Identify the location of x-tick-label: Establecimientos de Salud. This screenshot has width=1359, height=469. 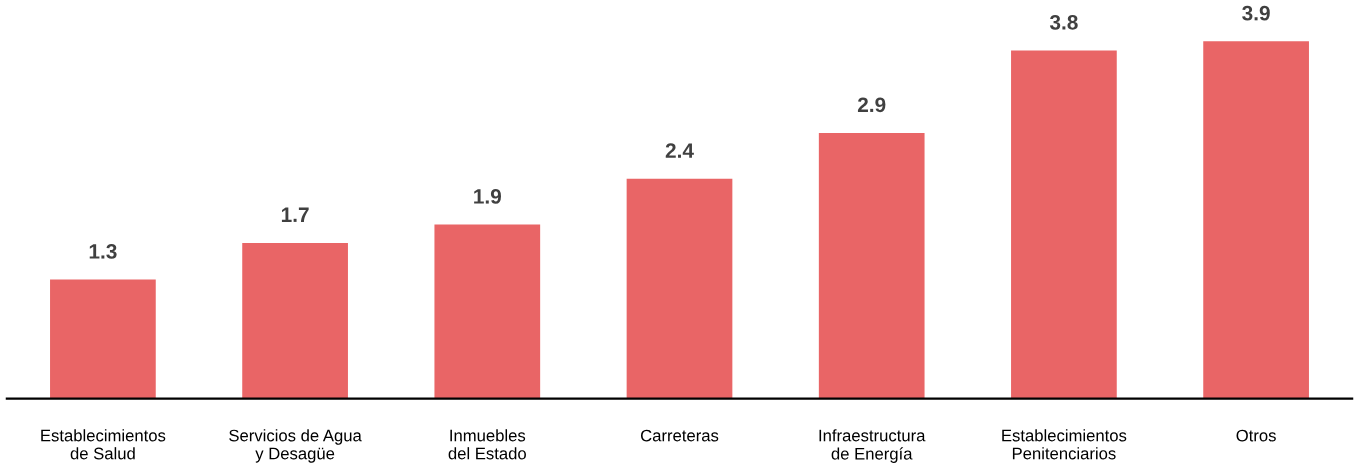
(103, 444).